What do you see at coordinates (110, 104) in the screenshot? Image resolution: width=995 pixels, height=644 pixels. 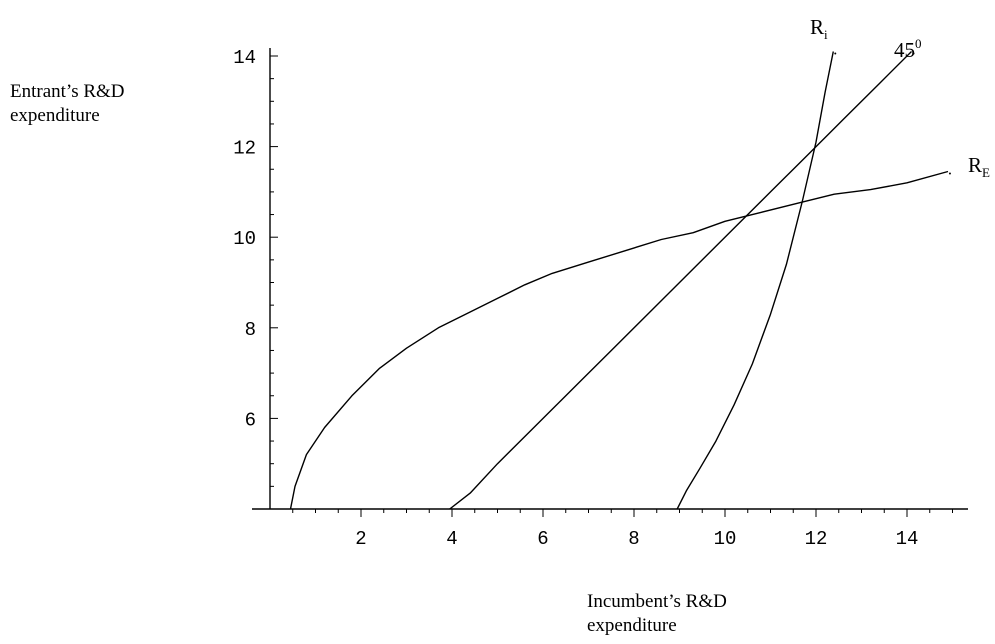 I see `y-axis-title: Entrant’s R&D expenditure` at bounding box center [110, 104].